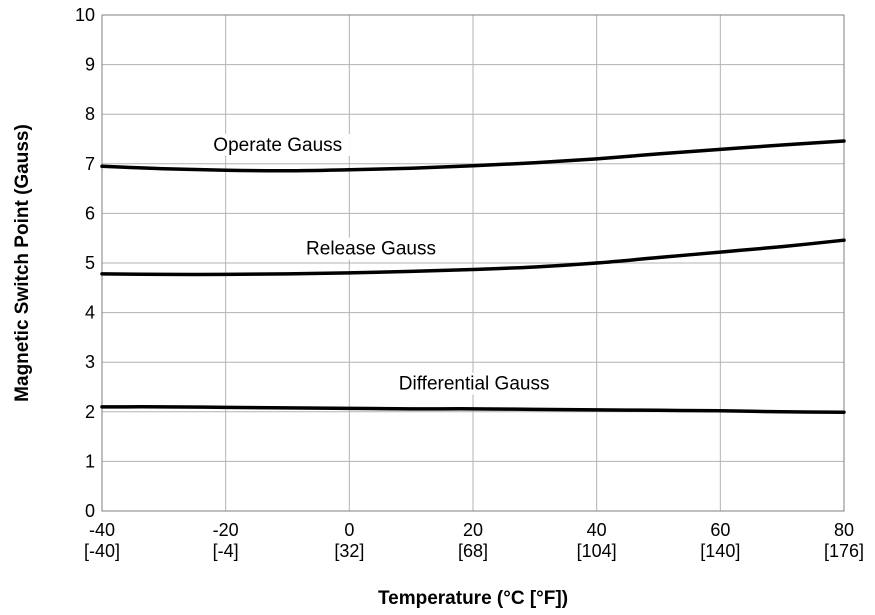  What do you see at coordinates (90, 213) in the screenshot?
I see `y-tick-label: 6` at bounding box center [90, 213].